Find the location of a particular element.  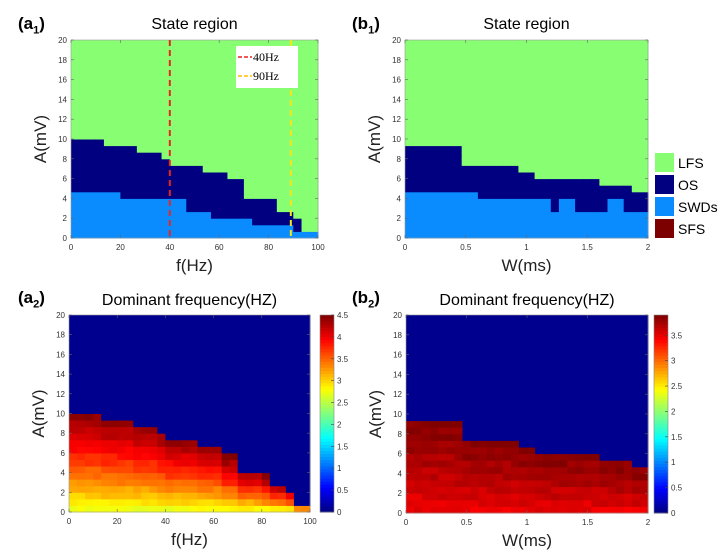

y-tick-label: 14 is located at coordinates (397, 374).